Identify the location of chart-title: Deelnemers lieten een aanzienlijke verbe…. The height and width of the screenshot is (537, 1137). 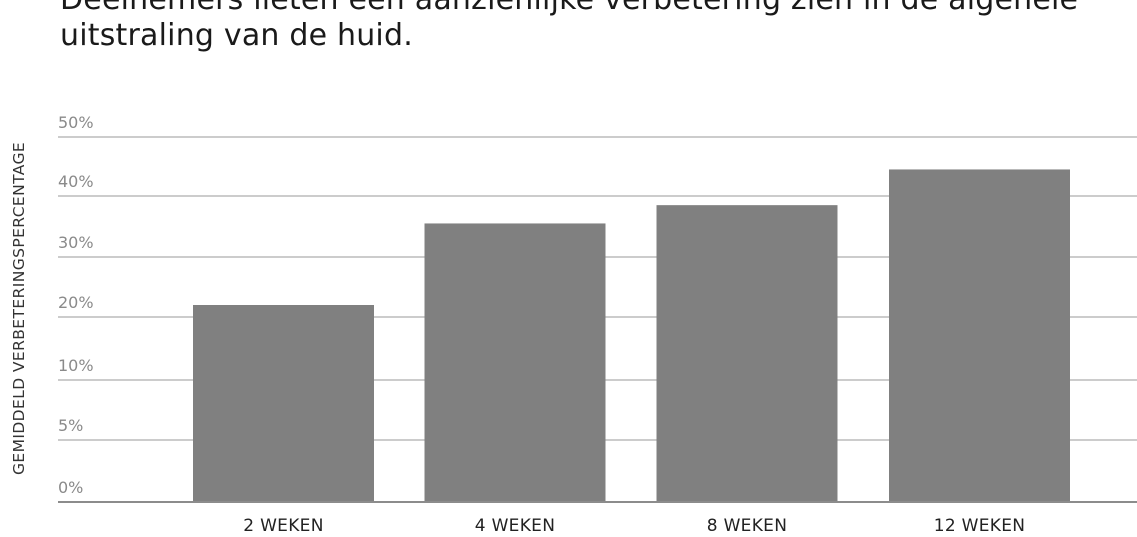
(590, 27).